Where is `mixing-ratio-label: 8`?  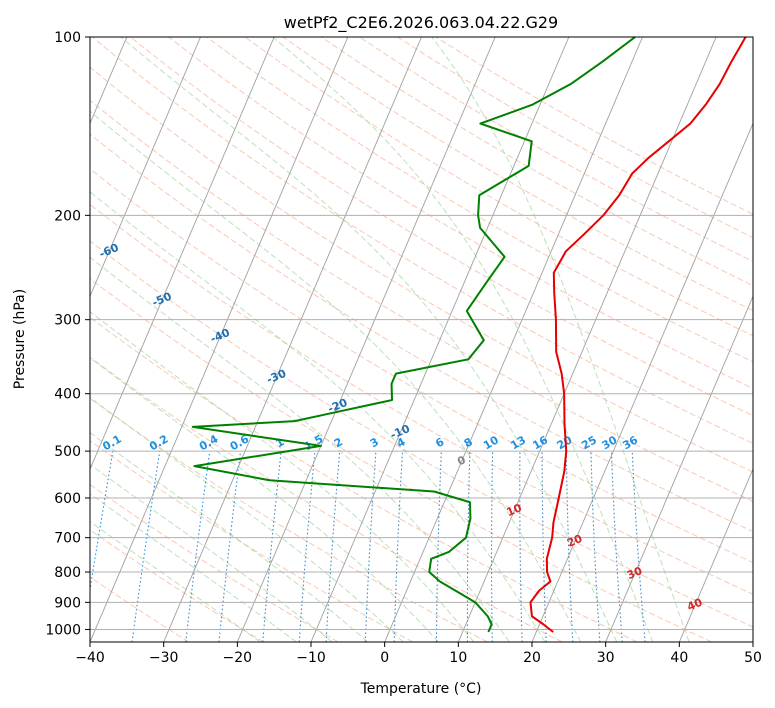
mixing-ratio-label: 8 is located at coordinates (468, 442).